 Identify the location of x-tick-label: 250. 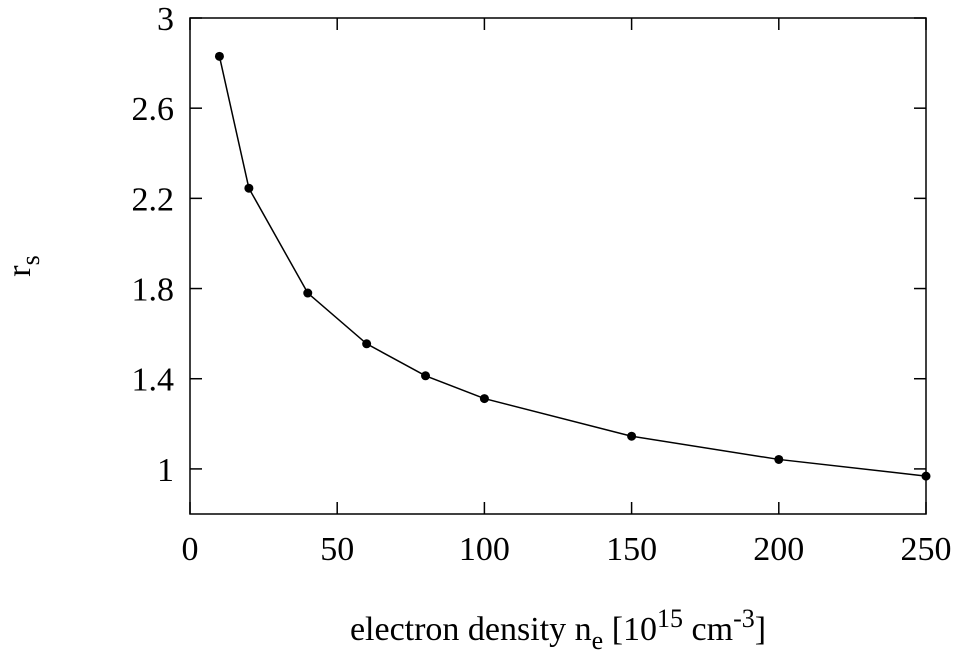
(926, 549).